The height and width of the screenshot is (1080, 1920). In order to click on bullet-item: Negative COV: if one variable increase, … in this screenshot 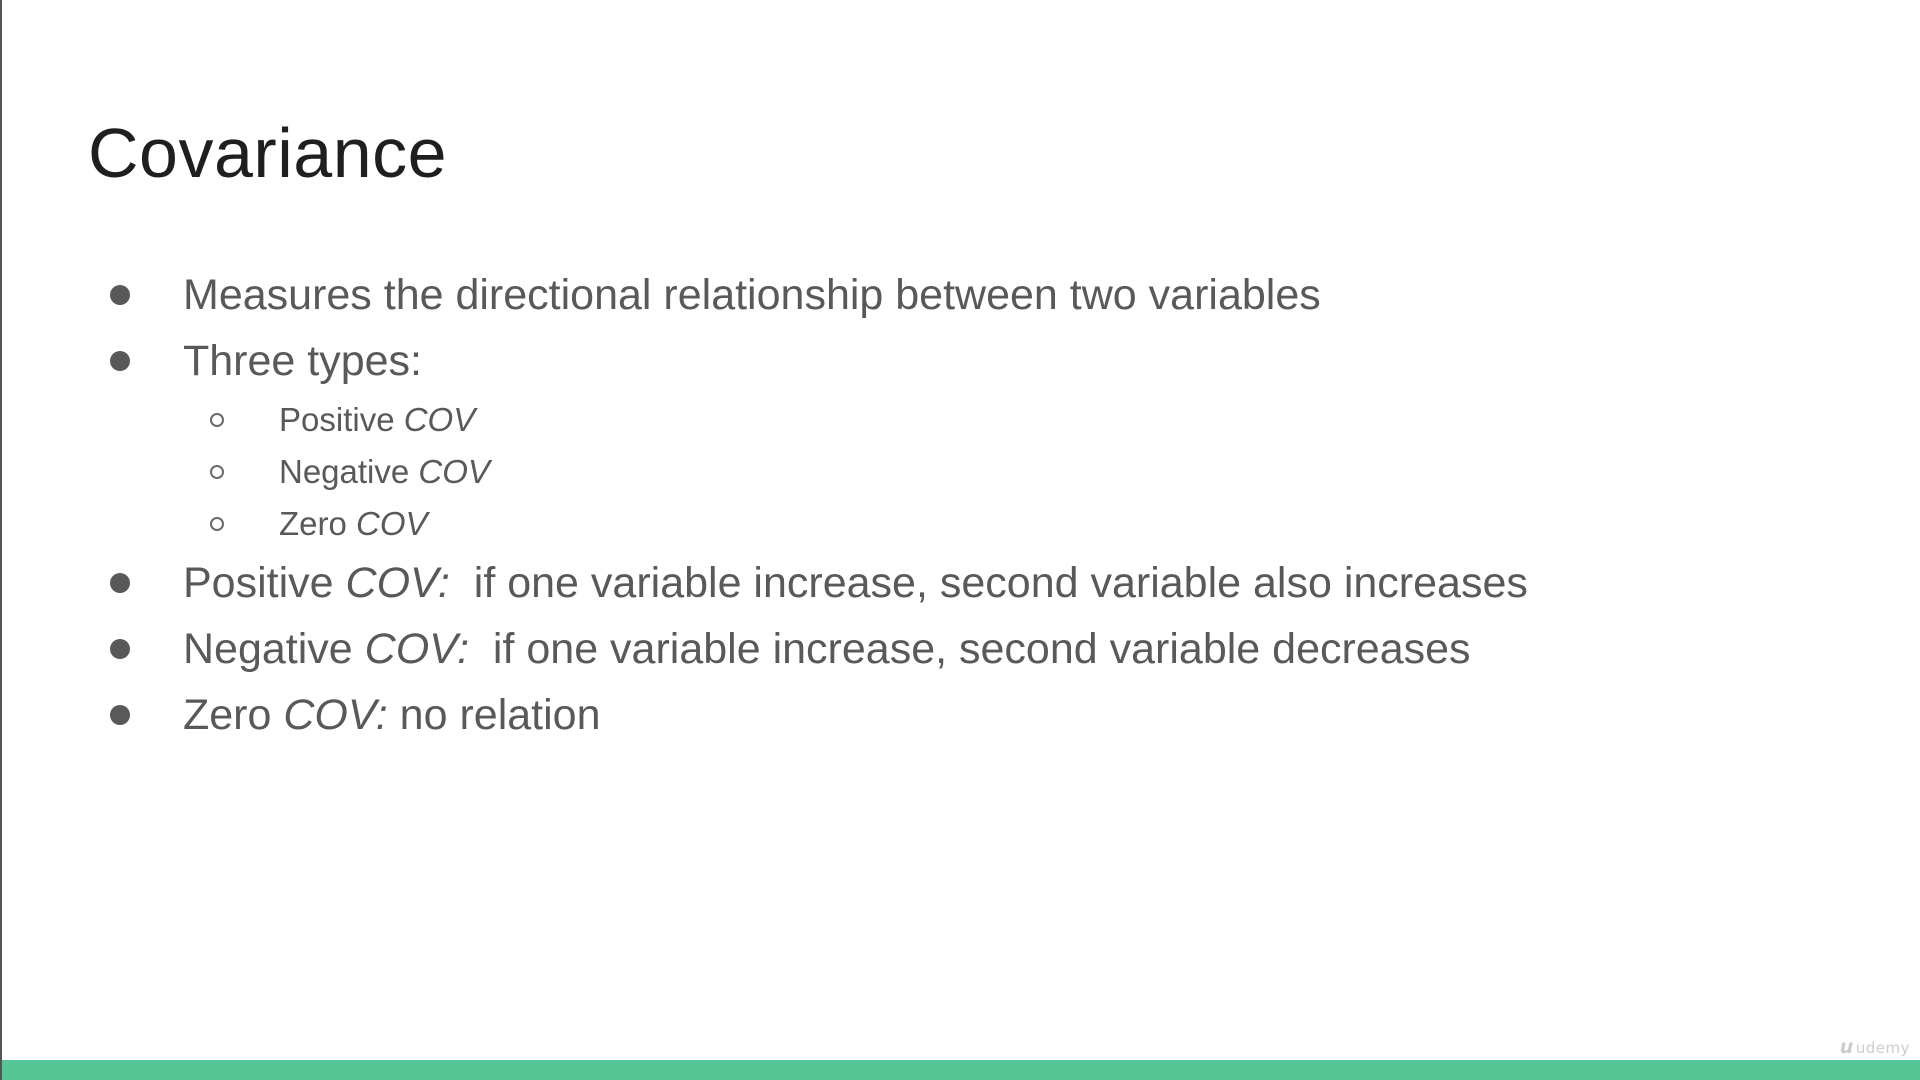, I will do `click(952, 649)`.